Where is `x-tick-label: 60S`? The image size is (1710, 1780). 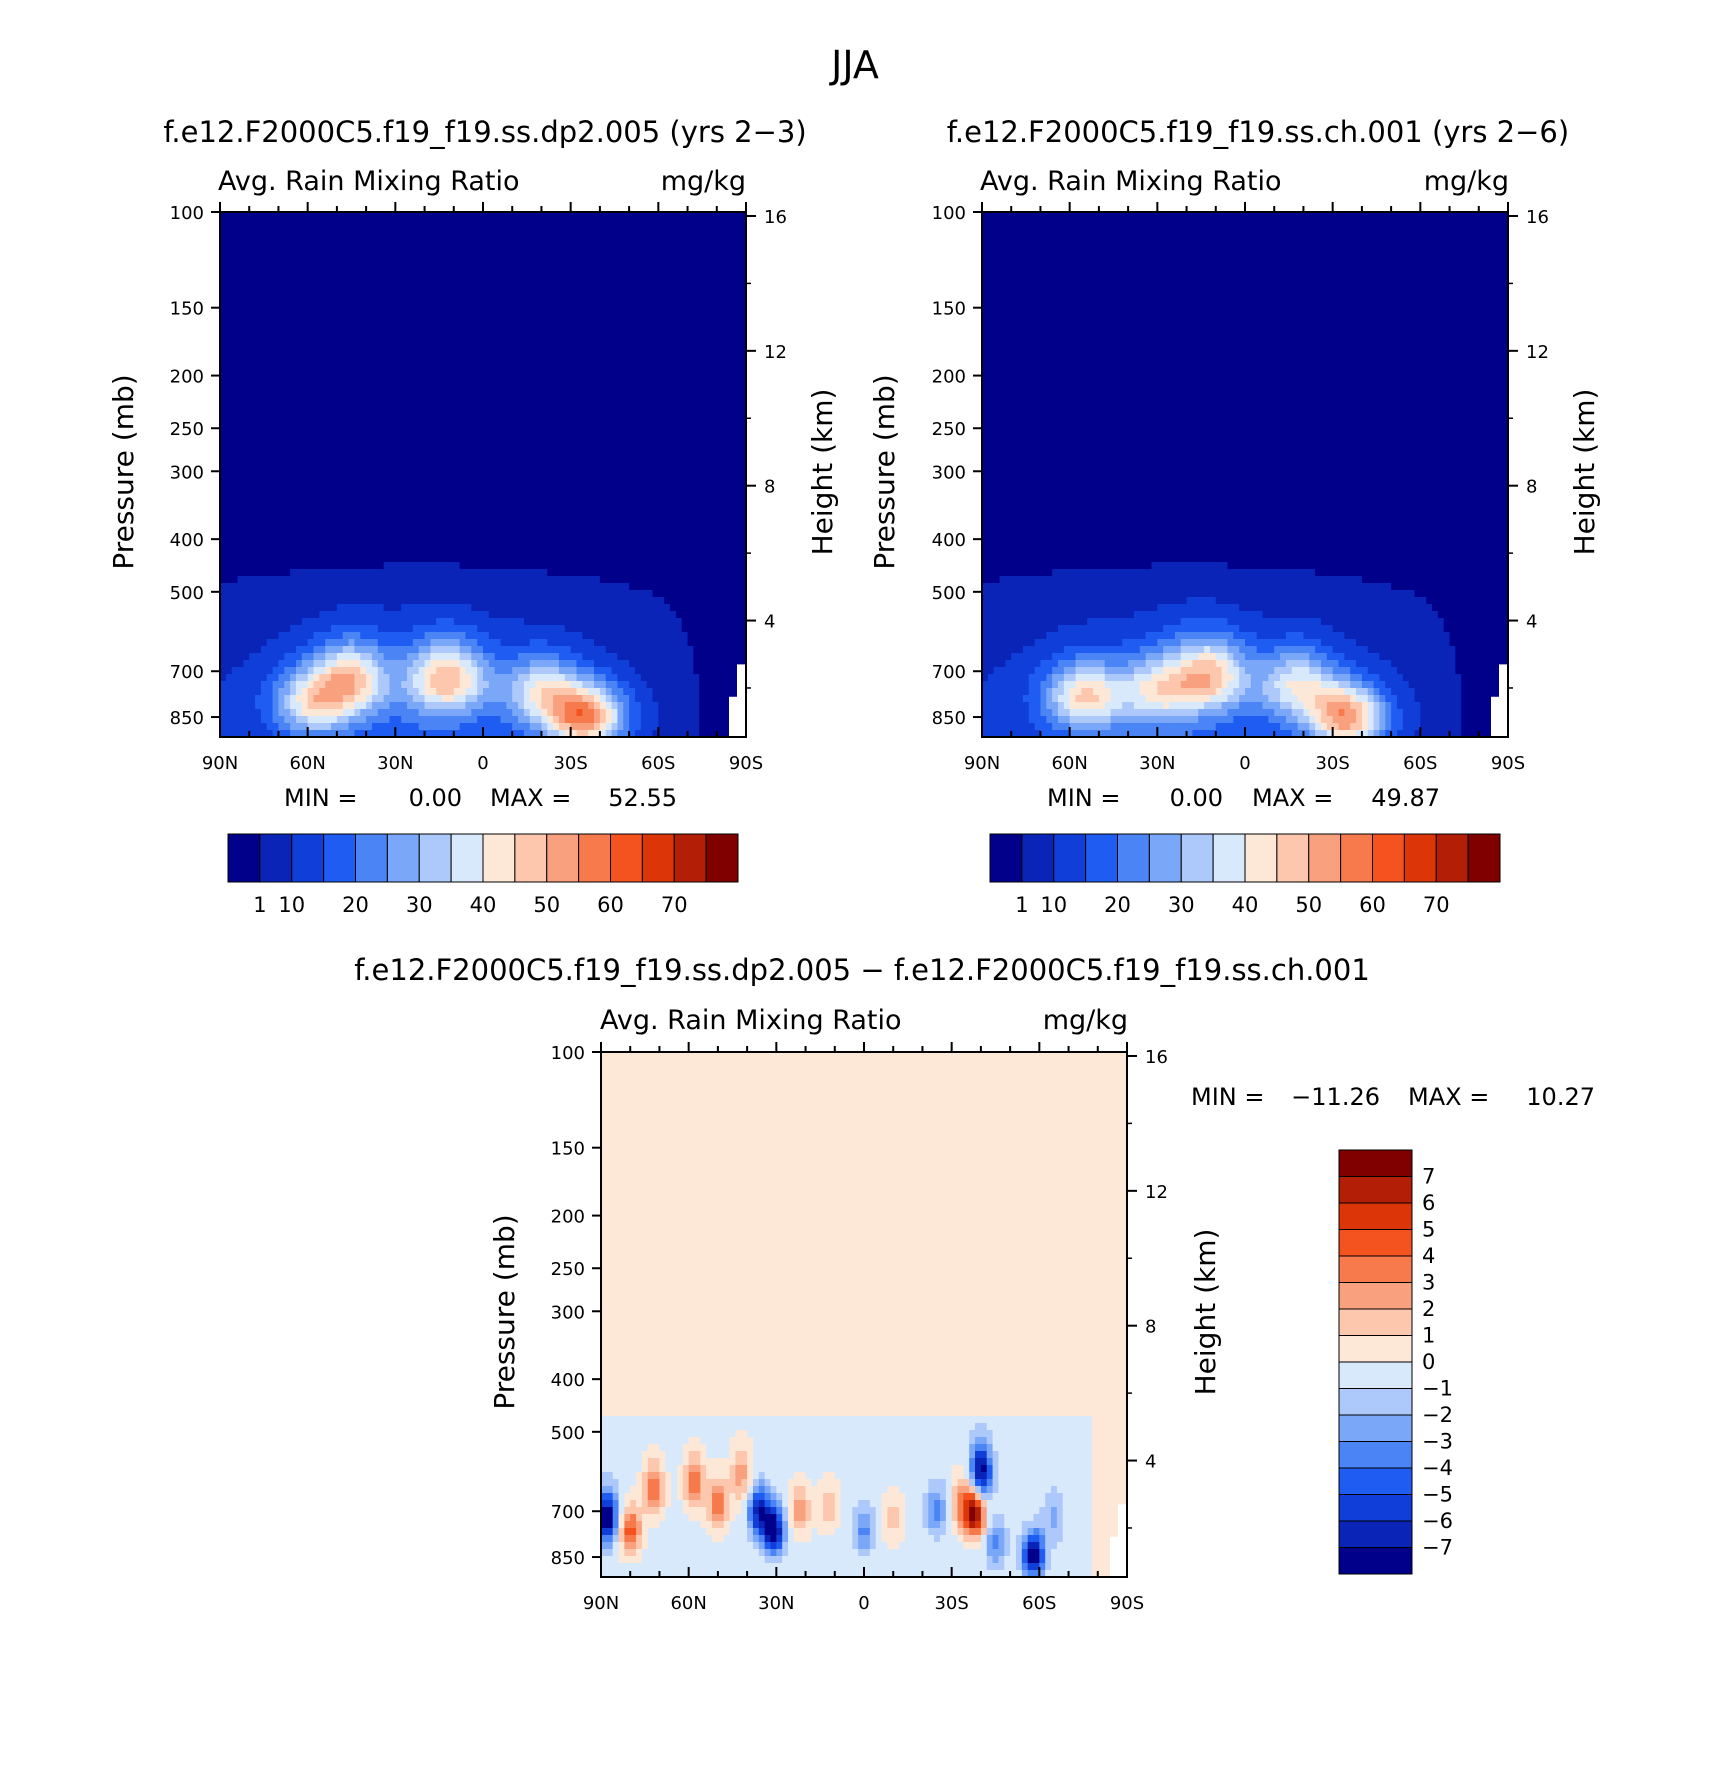 x-tick-label: 60S is located at coordinates (658, 763).